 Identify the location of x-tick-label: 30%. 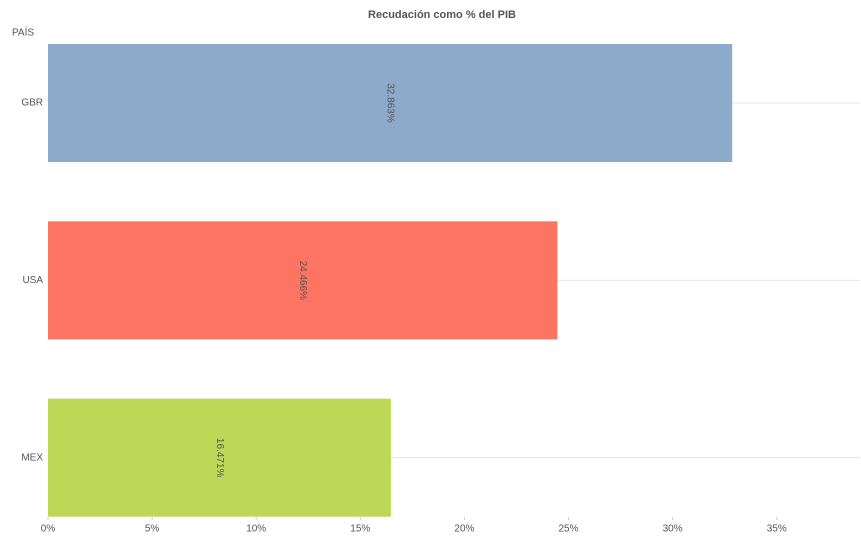
(673, 529).